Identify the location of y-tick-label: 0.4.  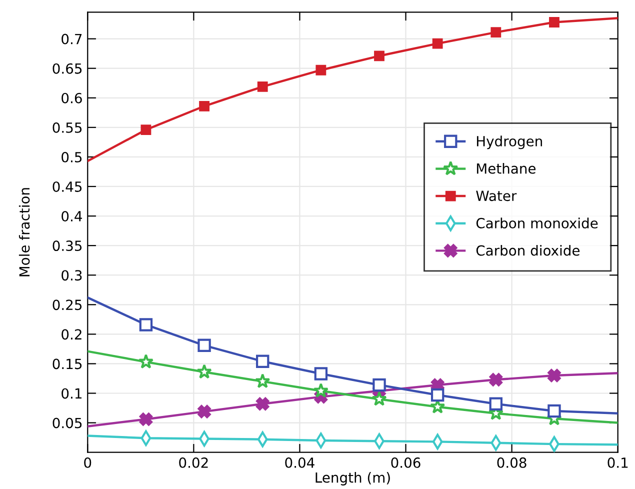
(72, 216).